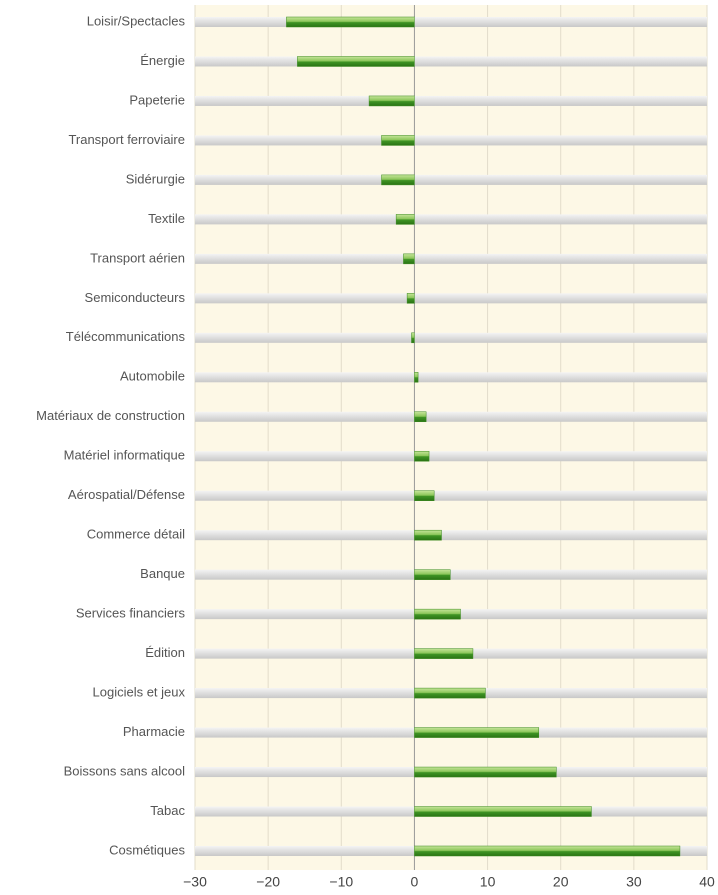 Image resolution: width=718 pixels, height=895 pixels. Describe the element at coordinates (155, 178) in the screenshot. I see `y-tick-label: Sidérurgie` at that location.